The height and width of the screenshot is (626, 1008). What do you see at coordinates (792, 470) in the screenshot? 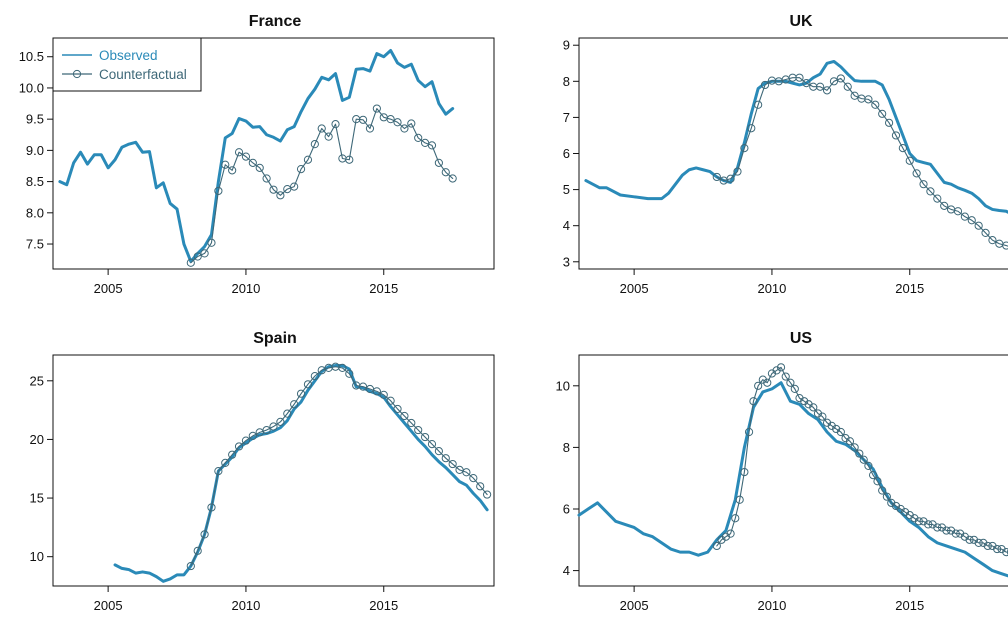
I see `series-group-us` at bounding box center [792, 470].